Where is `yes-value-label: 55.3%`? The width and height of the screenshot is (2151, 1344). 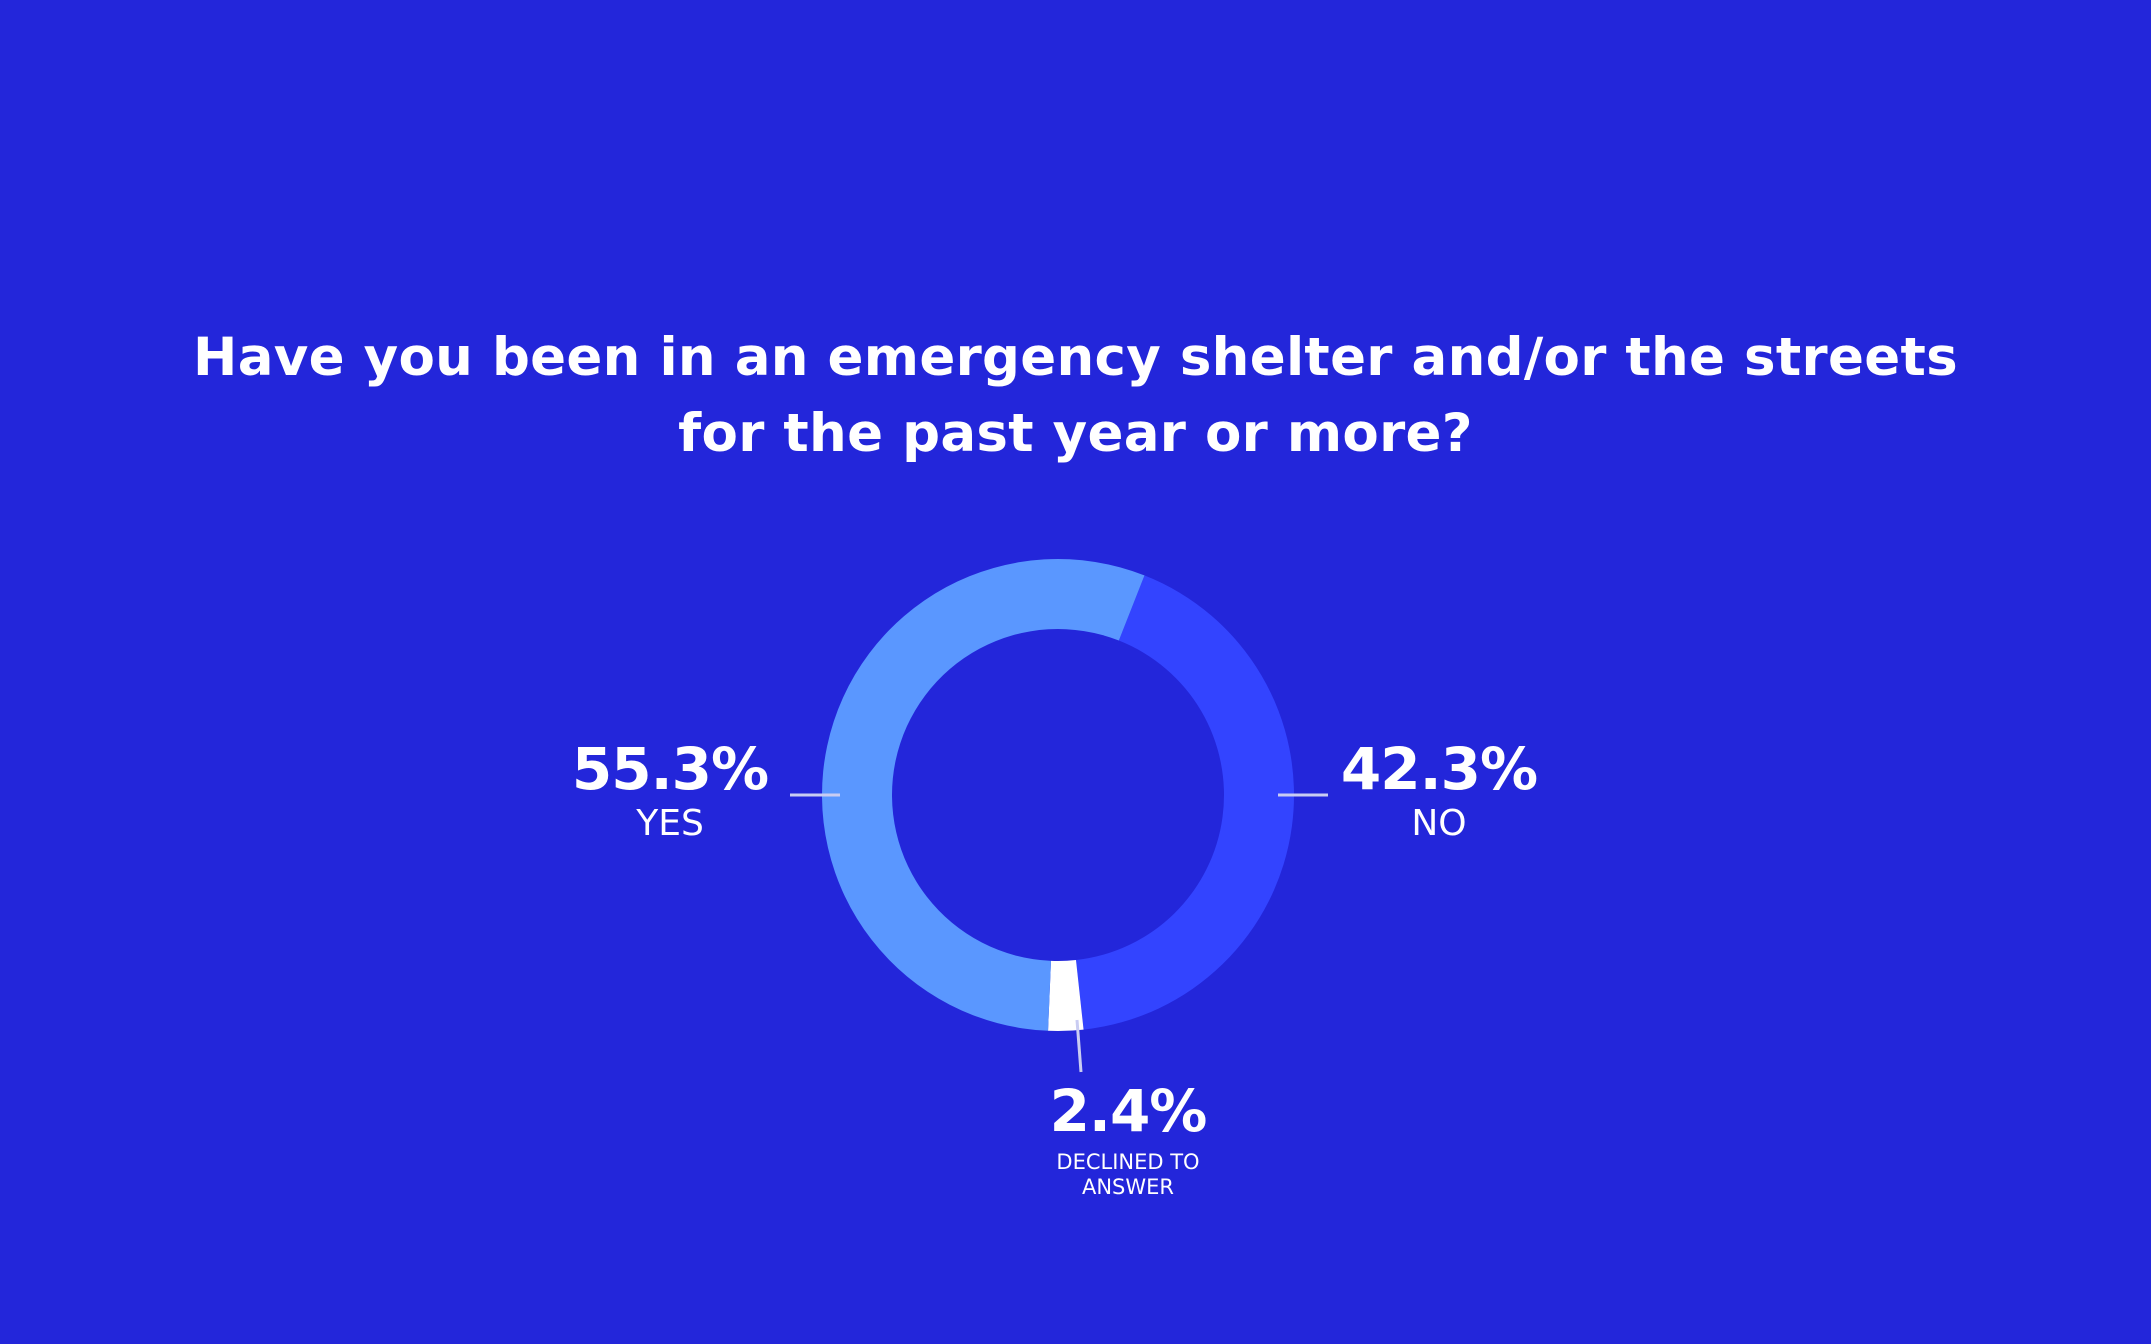 yes-value-label: 55.3% is located at coordinates (670, 769).